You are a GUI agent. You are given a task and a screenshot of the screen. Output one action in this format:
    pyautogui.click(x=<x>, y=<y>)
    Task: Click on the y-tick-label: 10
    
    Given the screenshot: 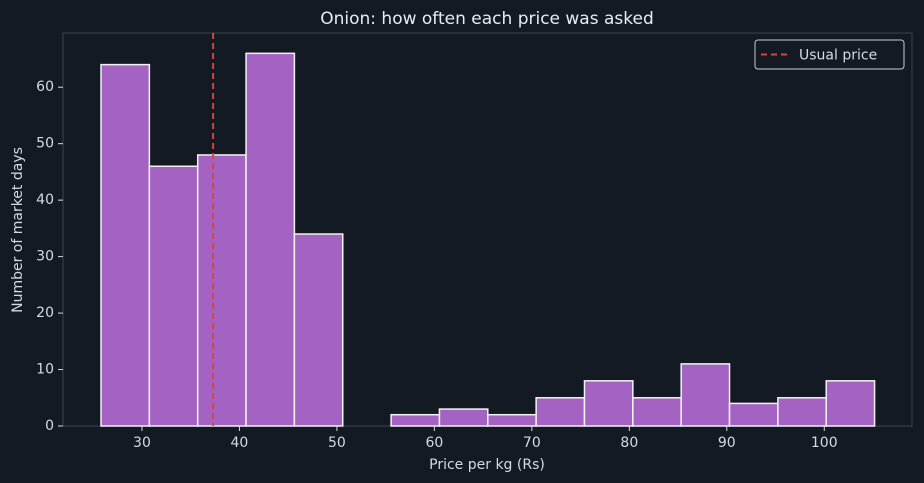 What is the action you would take?
    pyautogui.click(x=45, y=370)
    